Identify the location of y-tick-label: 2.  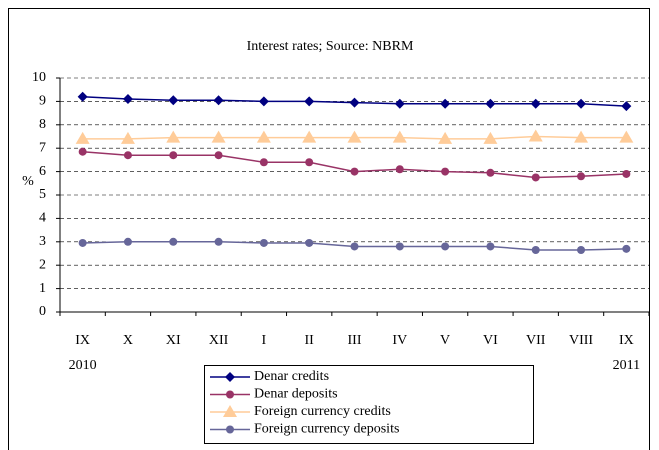
(42, 264).